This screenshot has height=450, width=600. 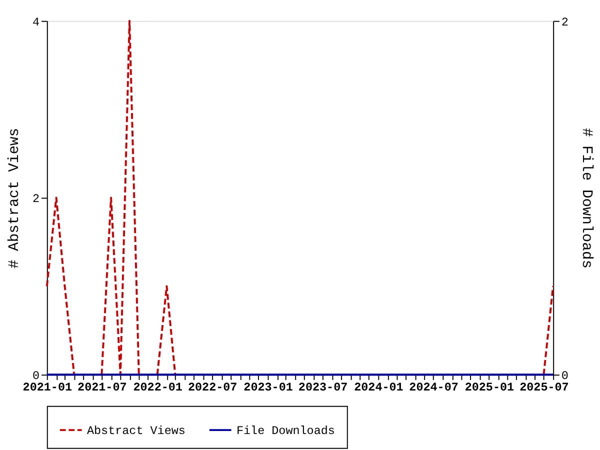 What do you see at coordinates (489, 387) in the screenshot?
I see `x-tick-label: 2025-01` at bounding box center [489, 387].